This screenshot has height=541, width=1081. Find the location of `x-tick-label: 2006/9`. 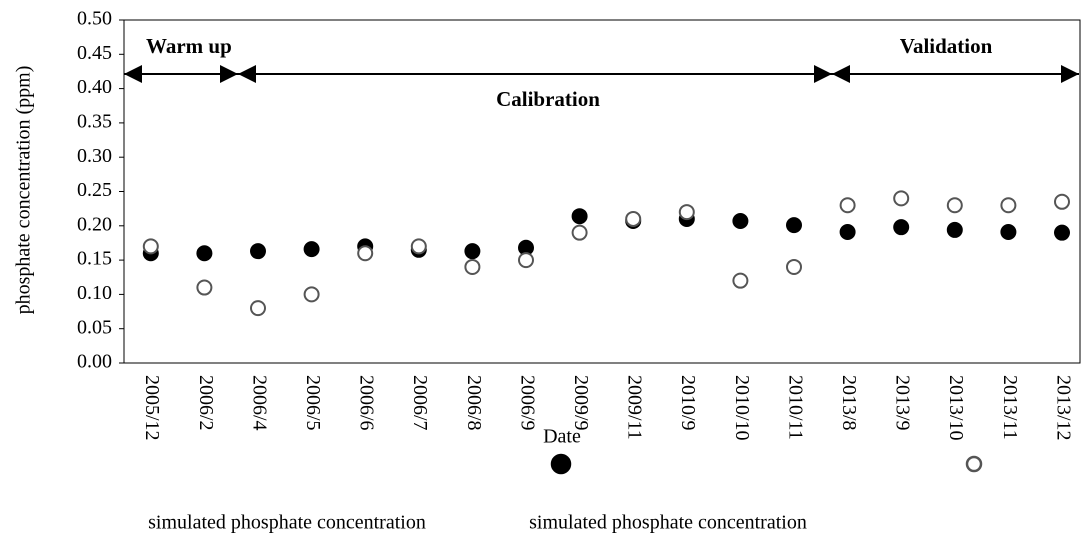

x-tick-label: 2006/9 is located at coordinates (527, 403).